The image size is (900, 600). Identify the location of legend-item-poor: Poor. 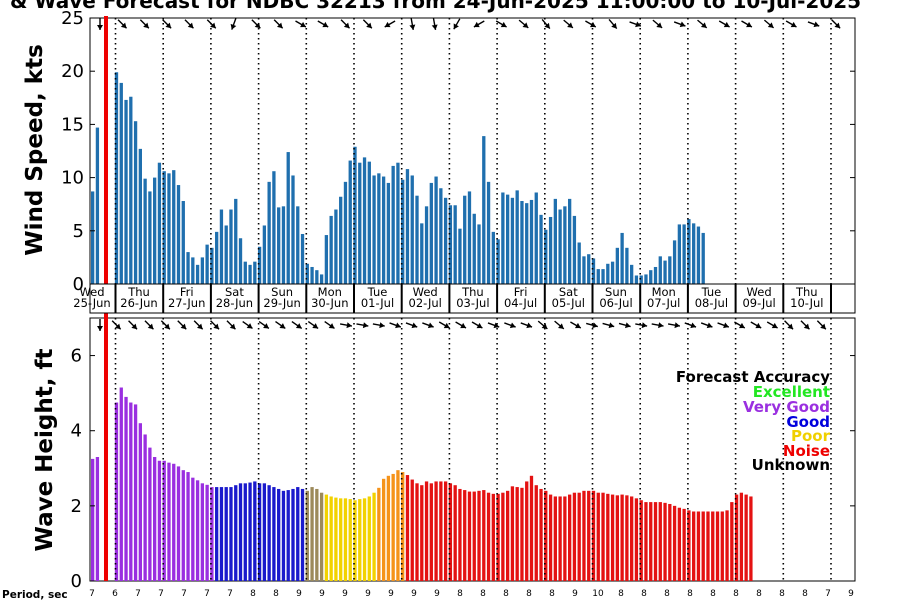
(811, 436).